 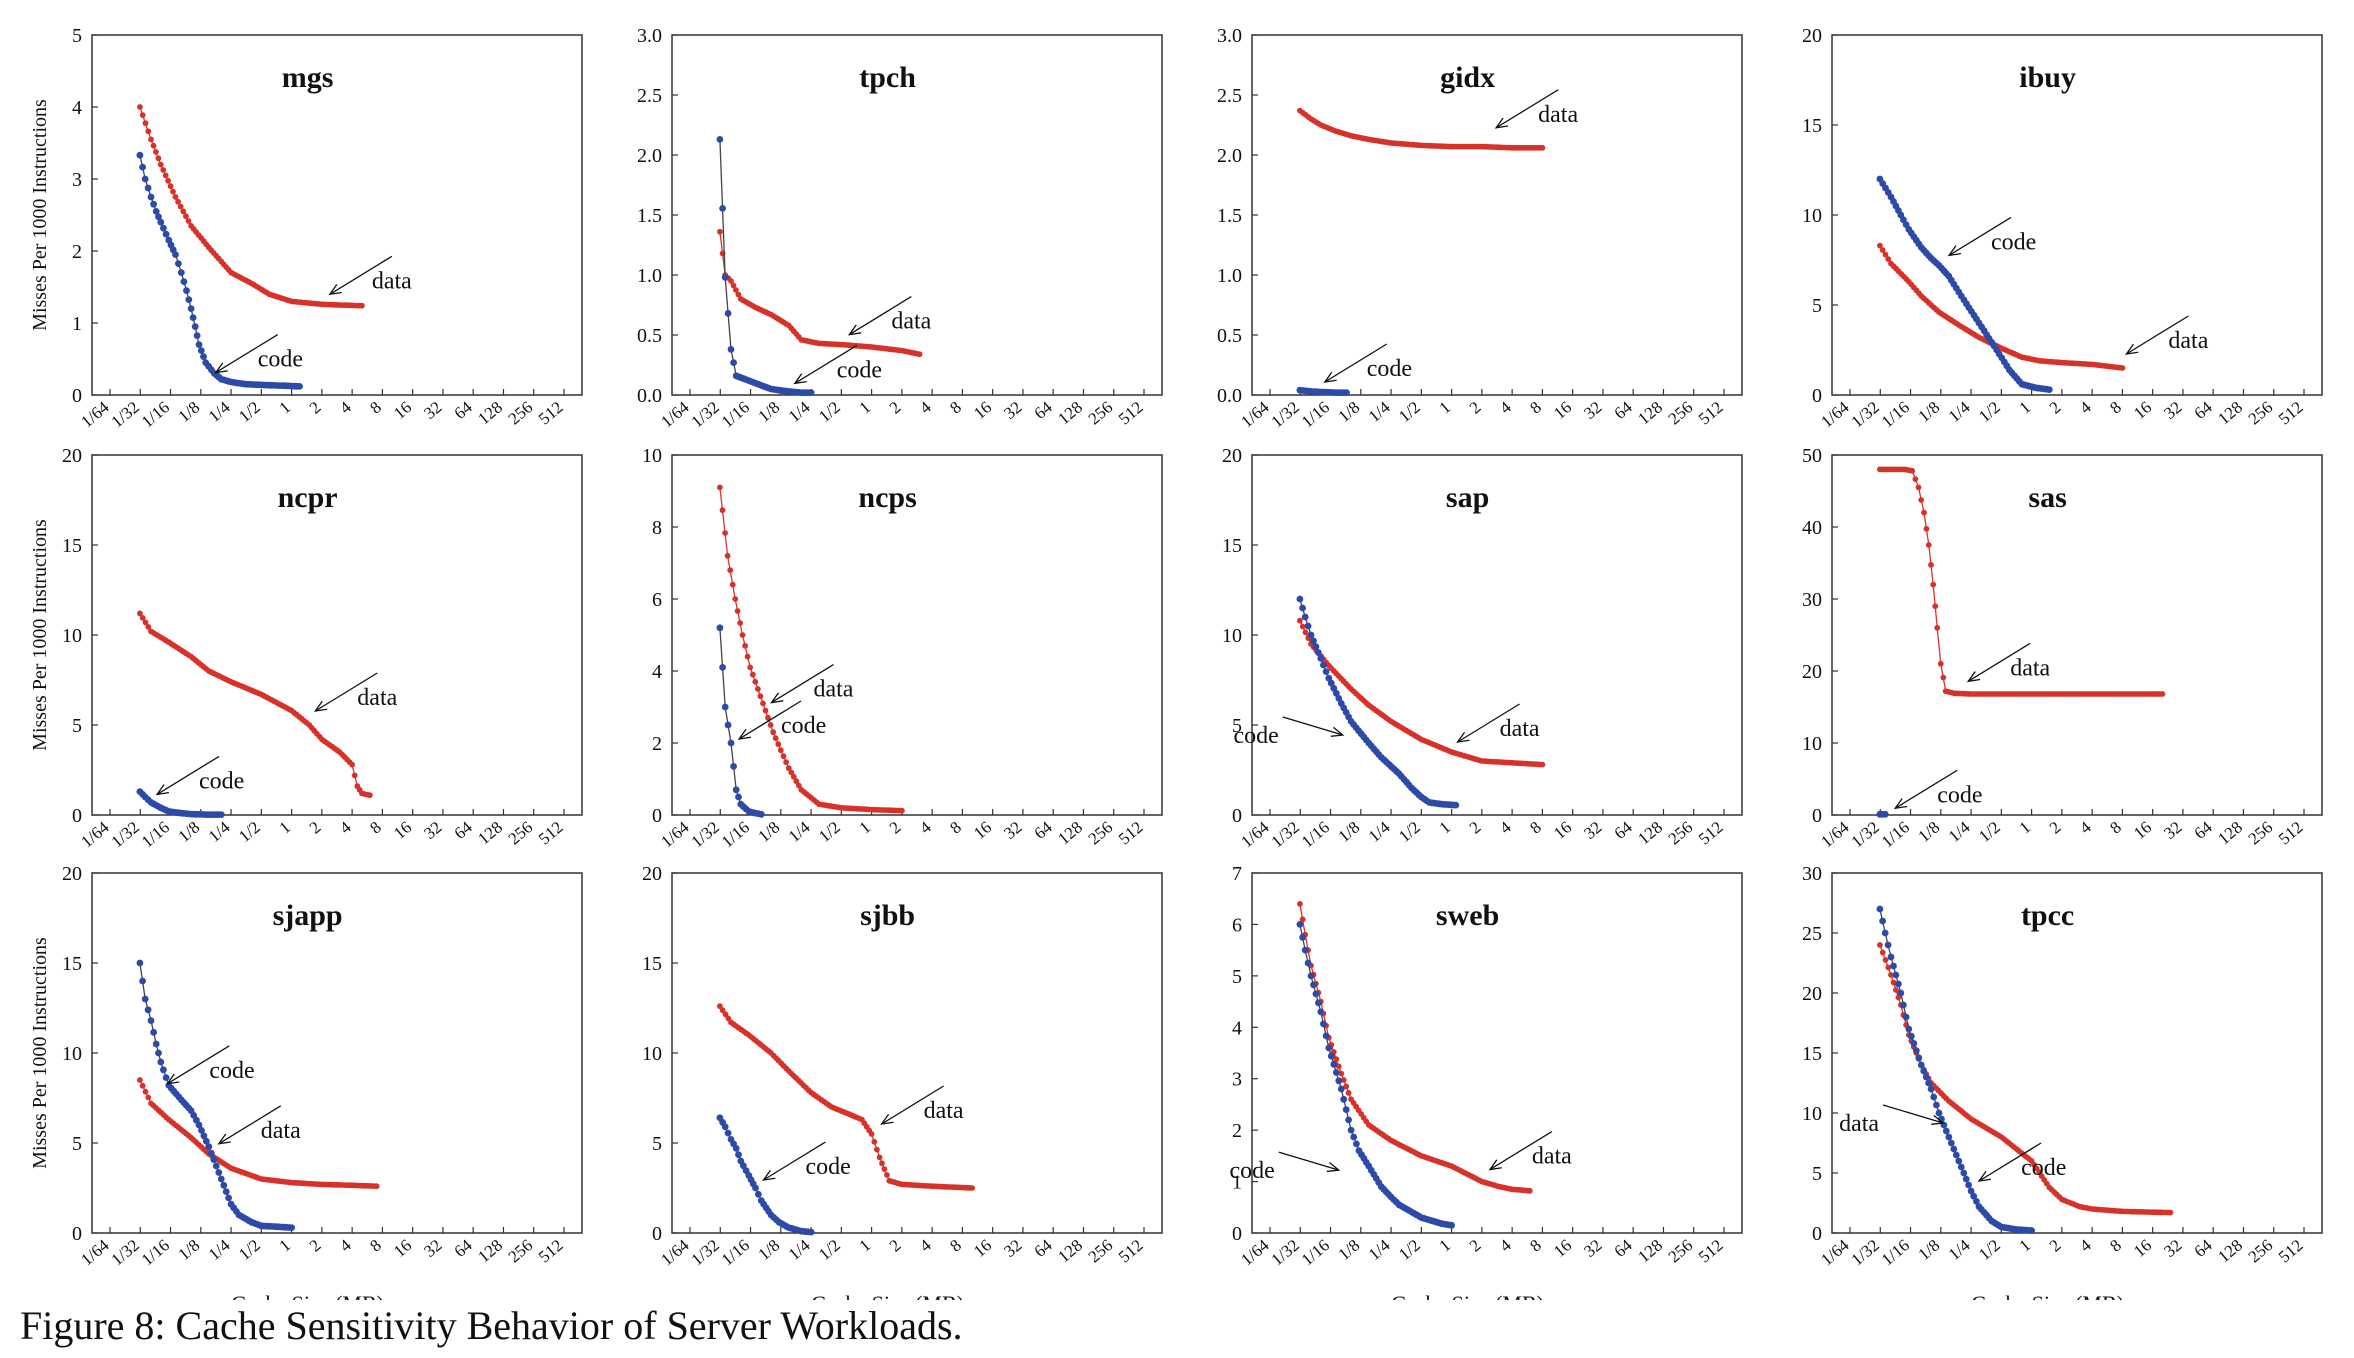 What do you see at coordinates (657, 528) in the screenshot?
I see `y-tick-label: 8` at bounding box center [657, 528].